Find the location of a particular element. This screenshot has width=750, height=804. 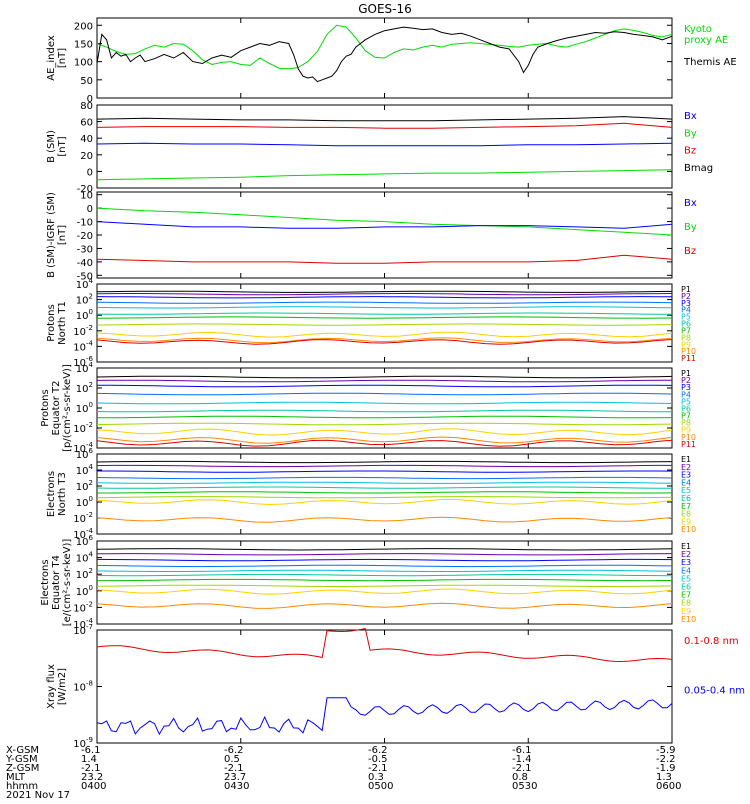

series-e10 is located at coordinates (384, 605).